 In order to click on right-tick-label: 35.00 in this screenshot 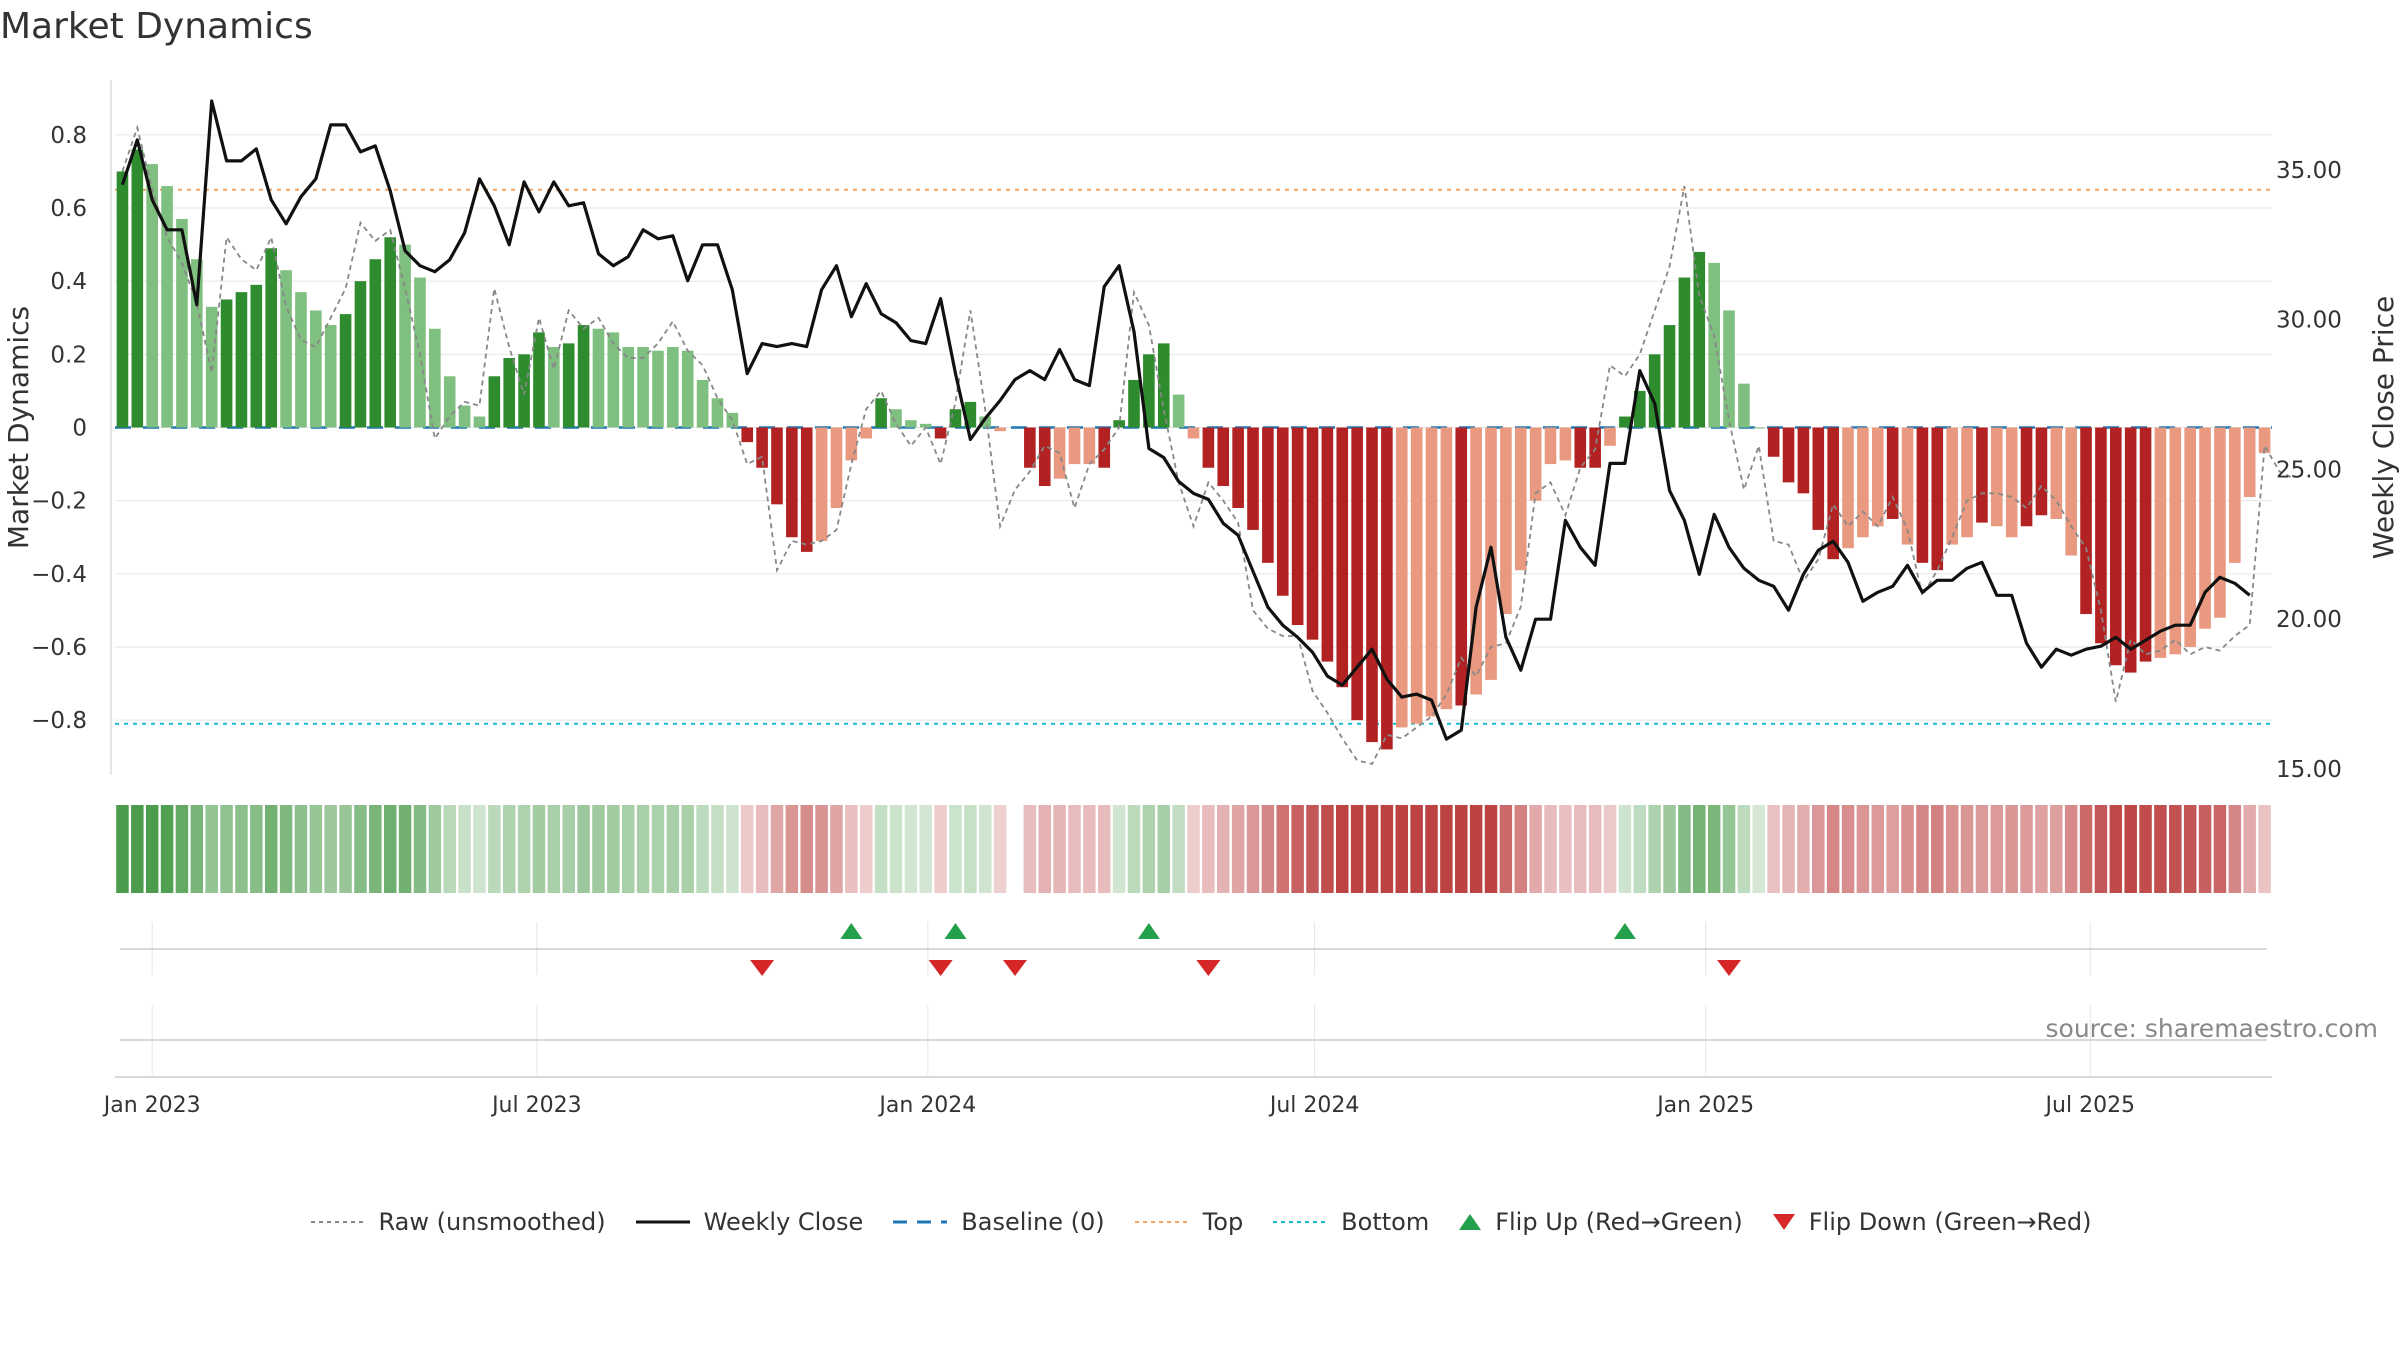, I will do `click(2309, 171)`.